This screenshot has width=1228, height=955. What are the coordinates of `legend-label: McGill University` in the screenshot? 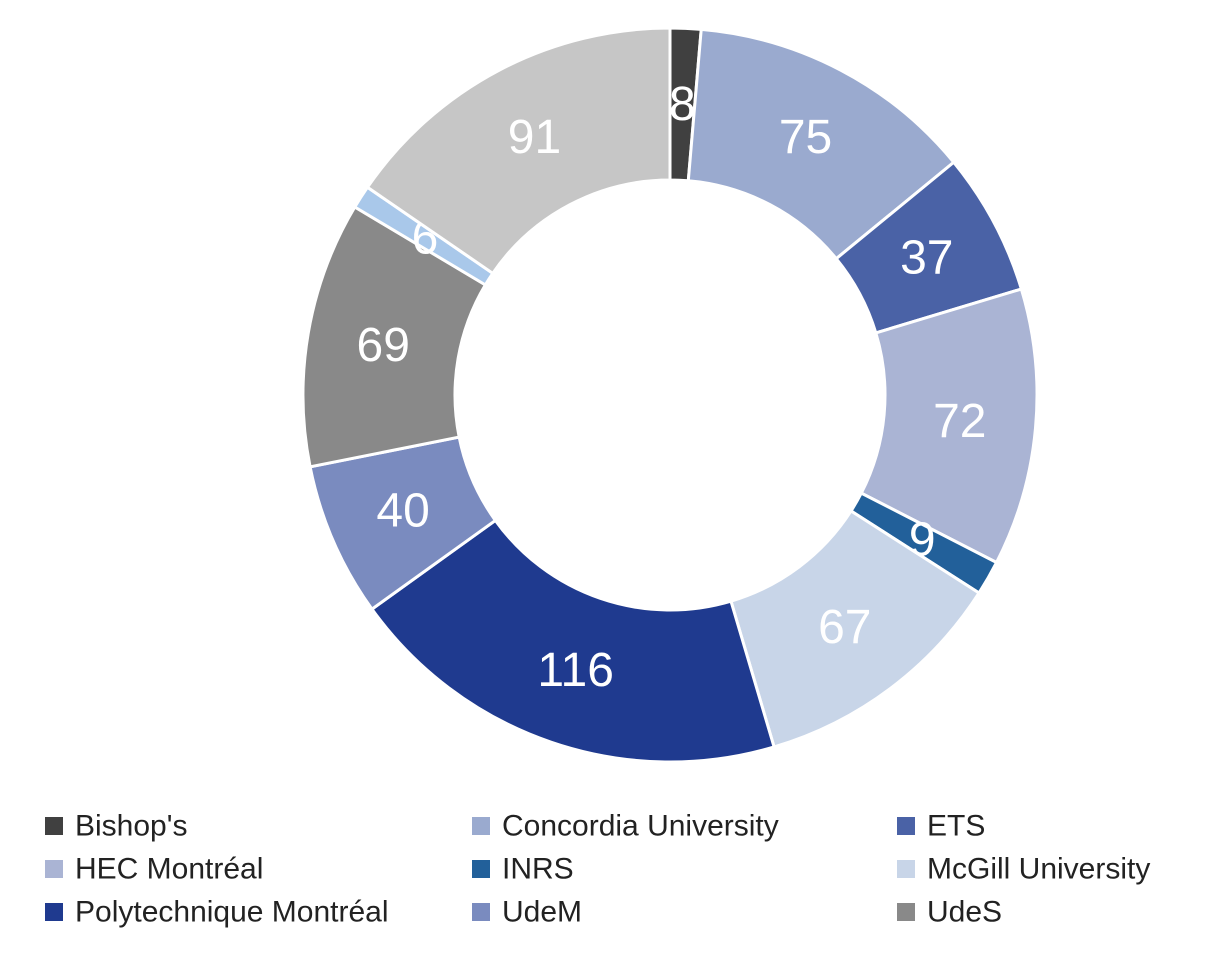 It's located at (1038, 869).